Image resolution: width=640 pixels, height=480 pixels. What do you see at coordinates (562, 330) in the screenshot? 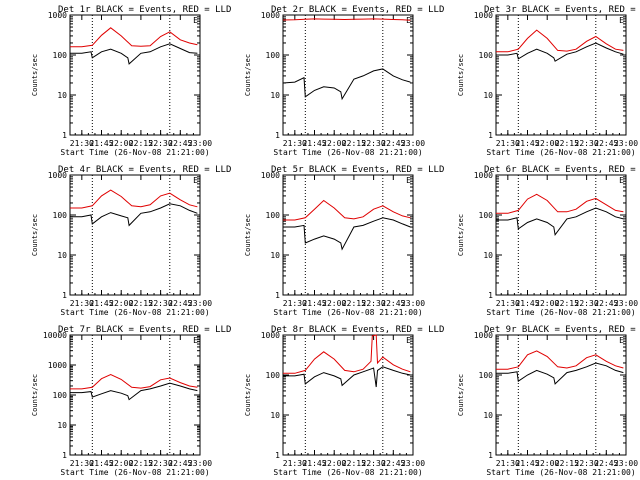
I see `panel-title: Det 9r BLACK = Events, RED = LLD` at bounding box center [562, 330].